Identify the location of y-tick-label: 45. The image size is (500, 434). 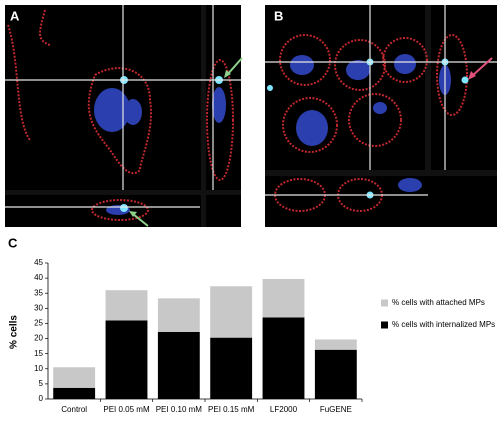
(38, 262).